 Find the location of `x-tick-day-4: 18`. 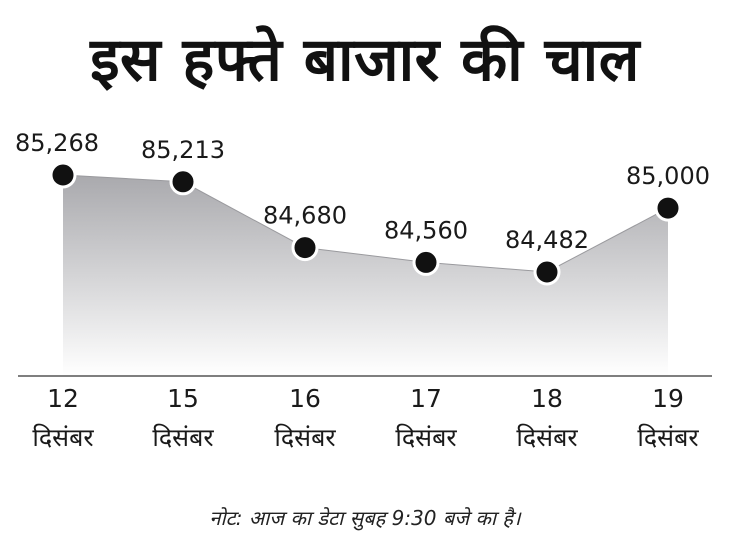

x-tick-day-4: 18 is located at coordinates (547, 398).